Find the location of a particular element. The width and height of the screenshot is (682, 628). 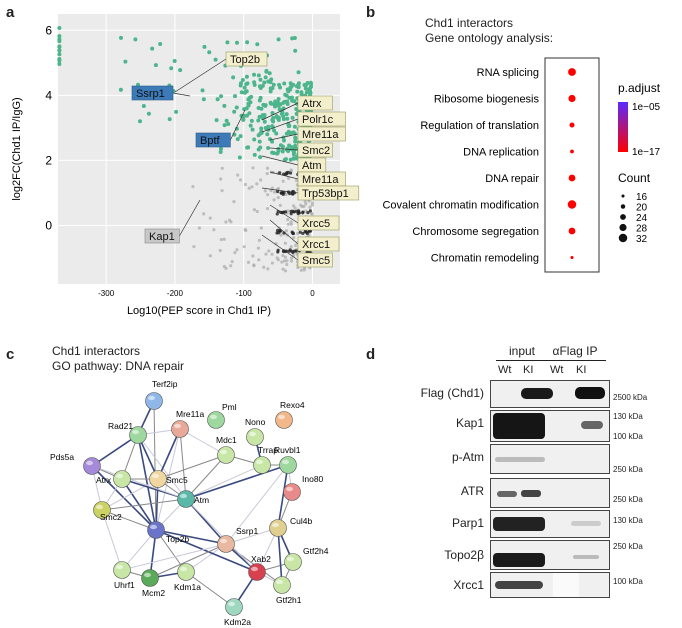

mw-flag: 2500 kDa is located at coordinates (630, 397).